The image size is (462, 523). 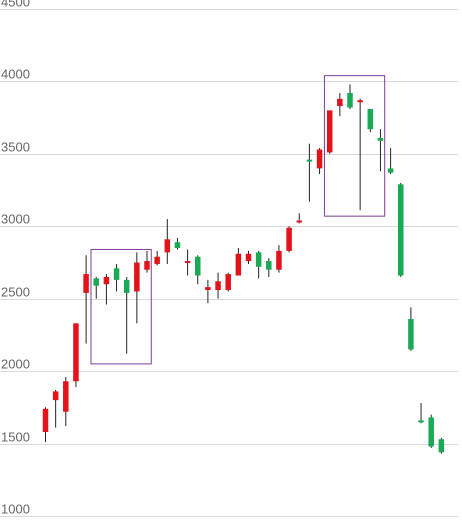 I want to click on y-tick-label-4000: 4000, so click(x=15, y=74).